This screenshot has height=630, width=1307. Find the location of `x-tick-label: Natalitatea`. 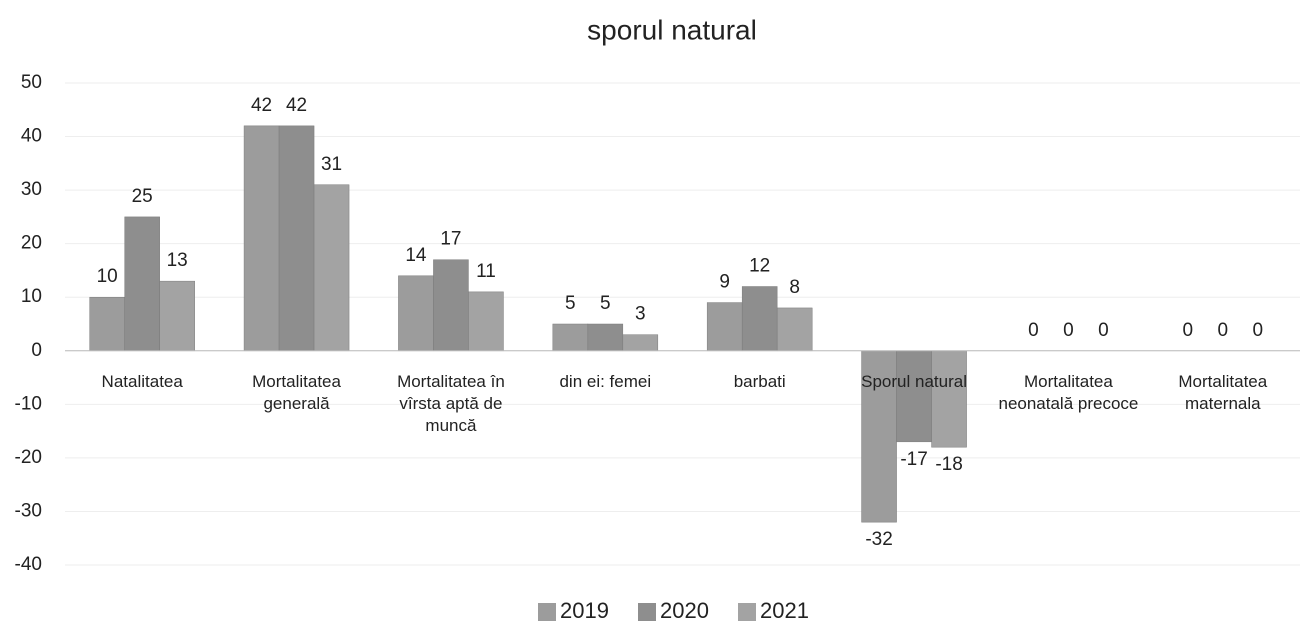

x-tick-label: Natalitatea is located at coordinates (142, 381).